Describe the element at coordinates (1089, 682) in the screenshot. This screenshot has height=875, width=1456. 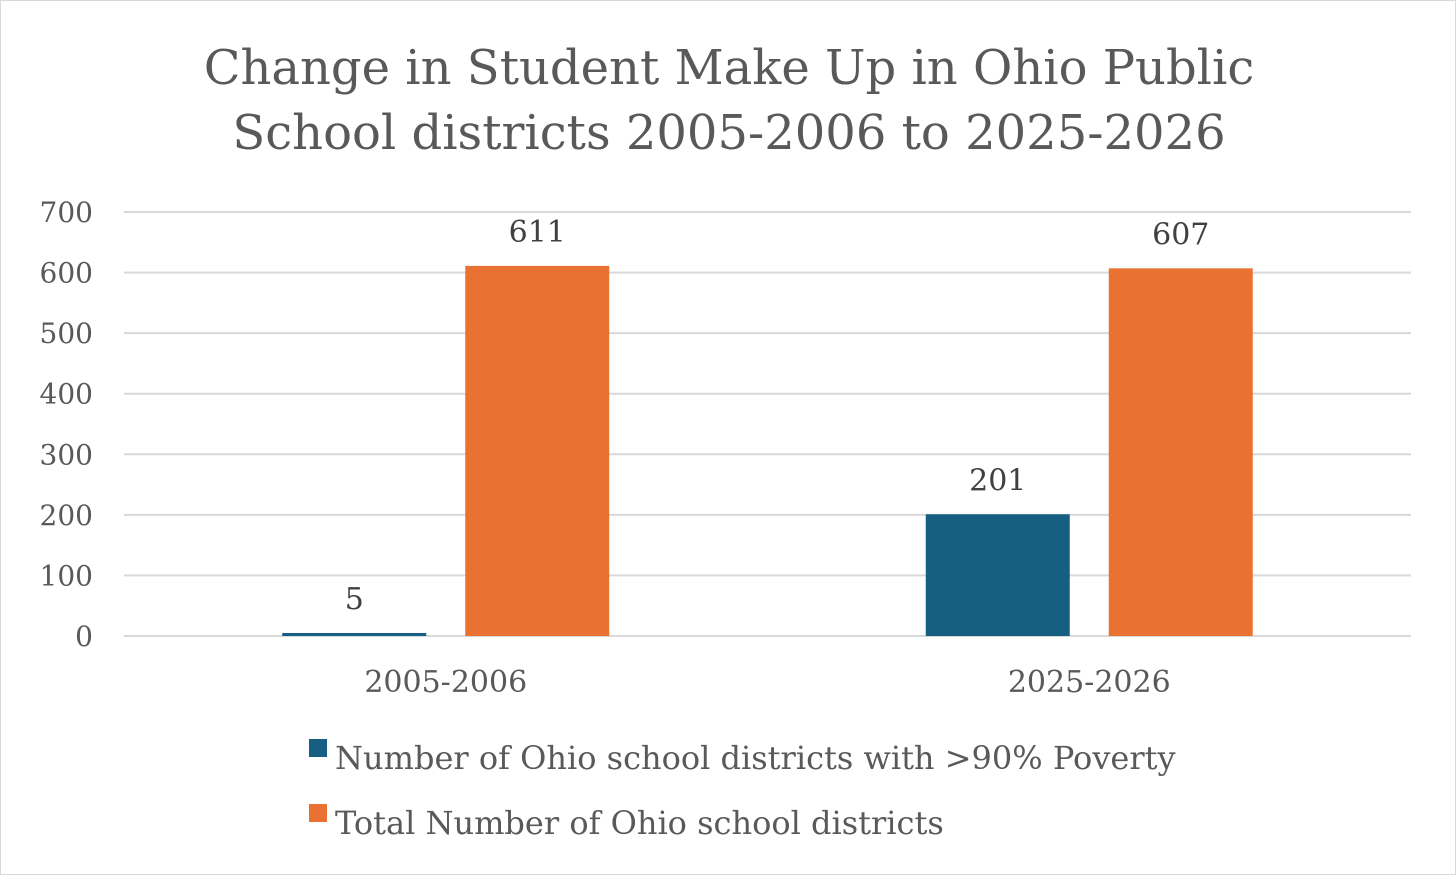
I see `x-category-label: 2025-2026` at that location.